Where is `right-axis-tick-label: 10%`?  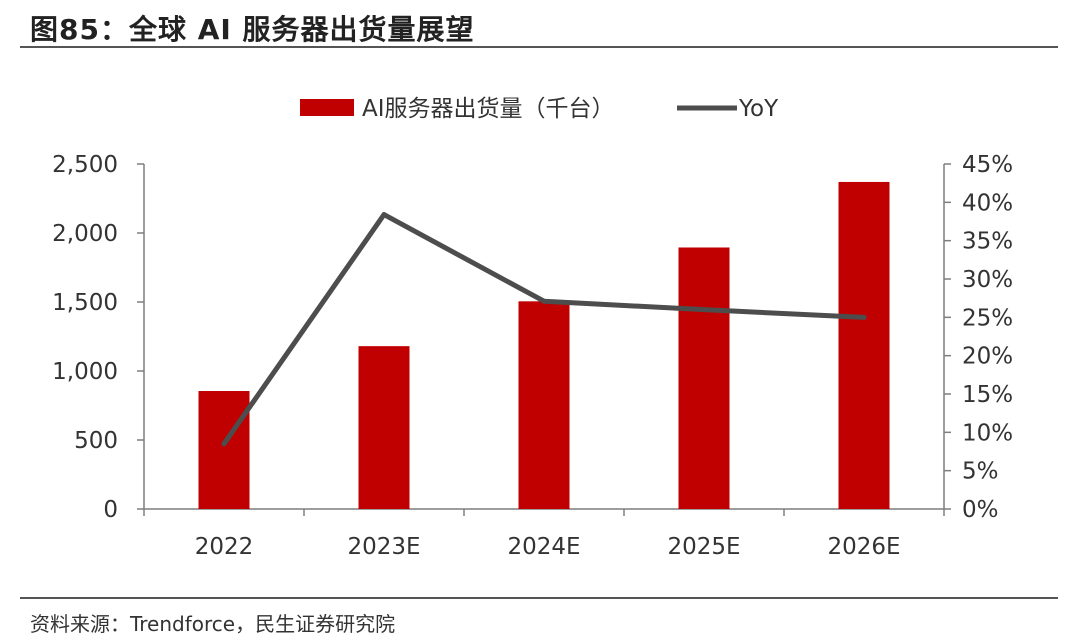
right-axis-tick-label: 10% is located at coordinates (987, 433).